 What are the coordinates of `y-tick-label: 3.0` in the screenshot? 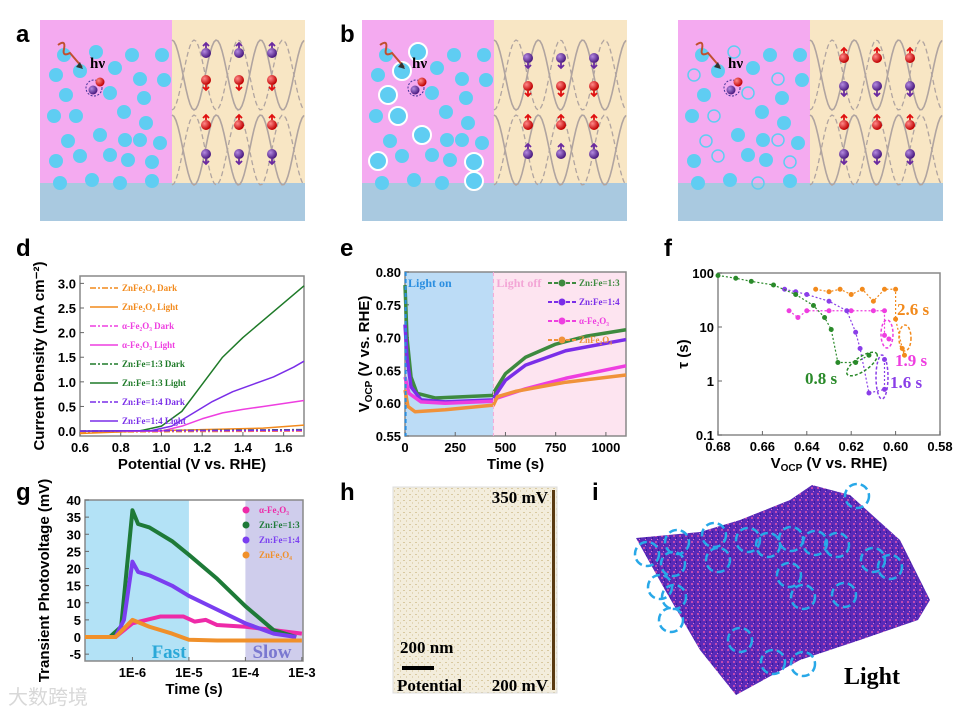 It's located at (67, 283).